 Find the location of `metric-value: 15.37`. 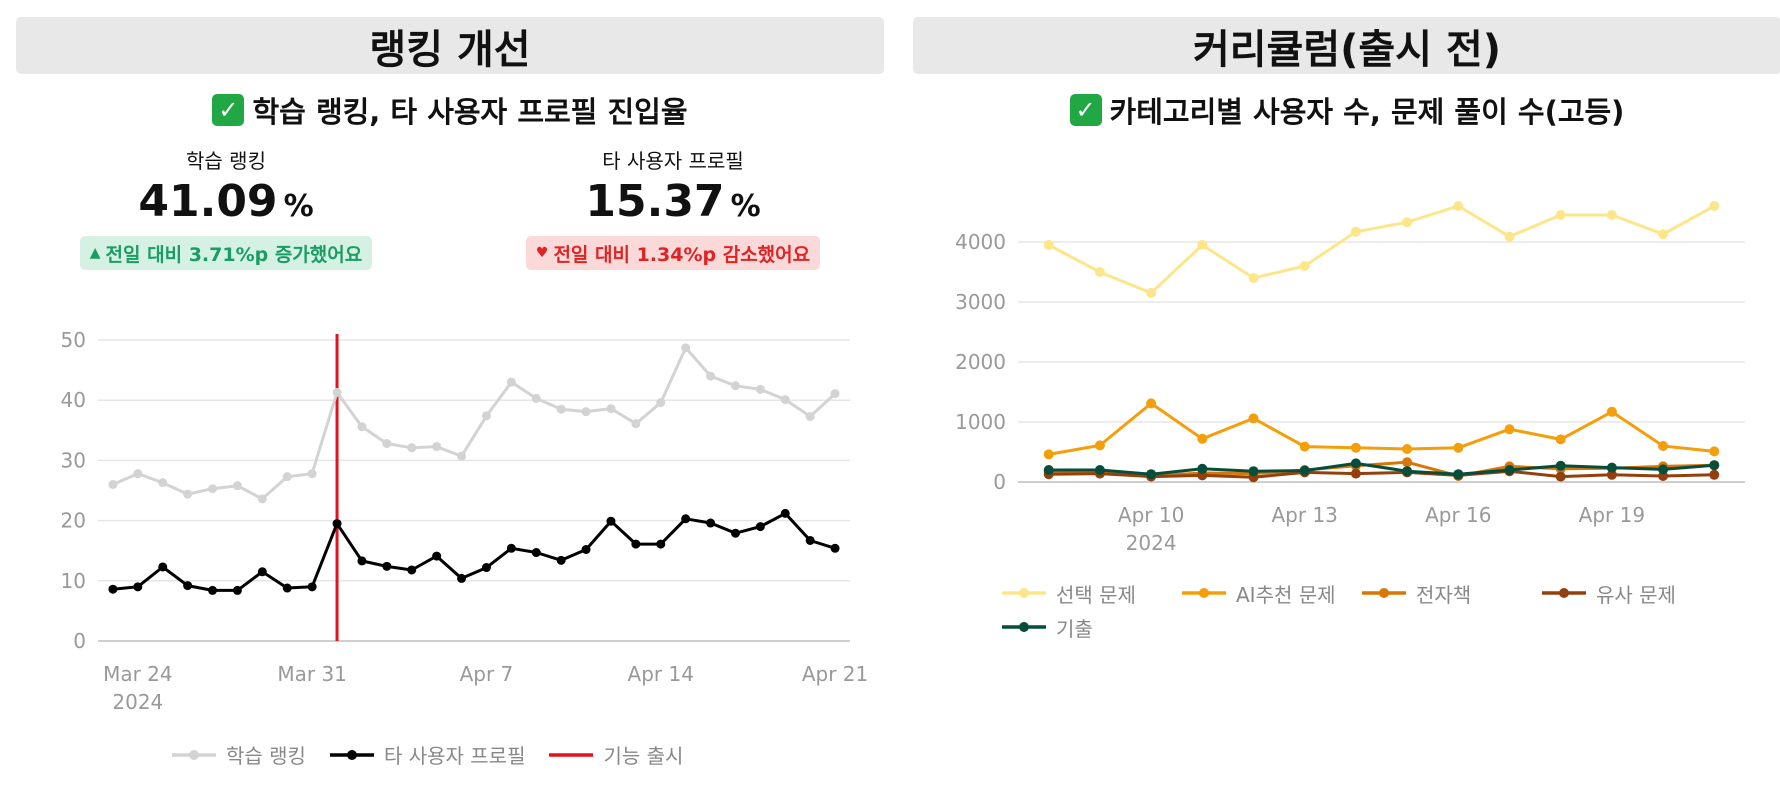

metric-value: 15.37 is located at coordinates (655, 201).